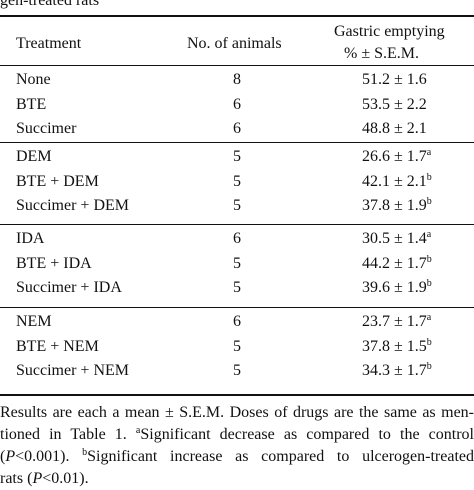 This screenshot has width=474, height=490. What do you see at coordinates (57, 346) in the screenshot?
I see `cell-treatment: BTE + NEM` at bounding box center [57, 346].